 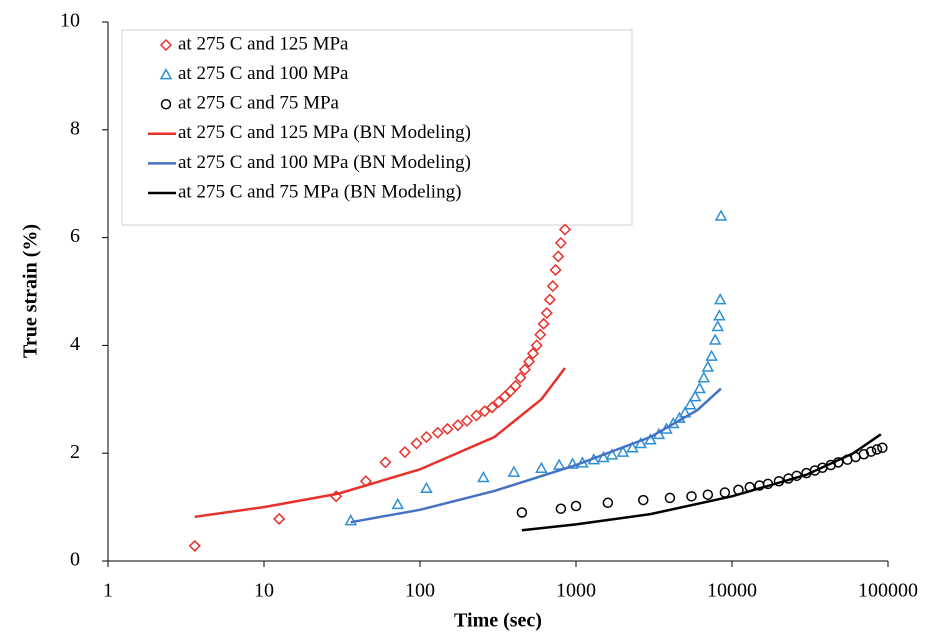 What do you see at coordinates (75, 236) in the screenshot?
I see `y-tick-label: 6` at bounding box center [75, 236].